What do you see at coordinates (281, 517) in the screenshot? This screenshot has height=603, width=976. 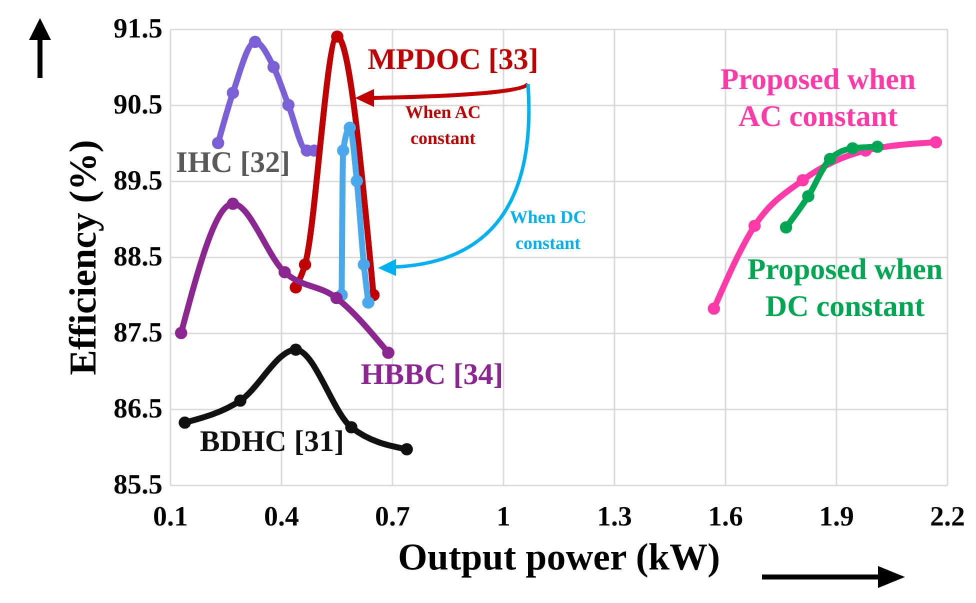 I see `x-tick-label: 0.4` at bounding box center [281, 517].